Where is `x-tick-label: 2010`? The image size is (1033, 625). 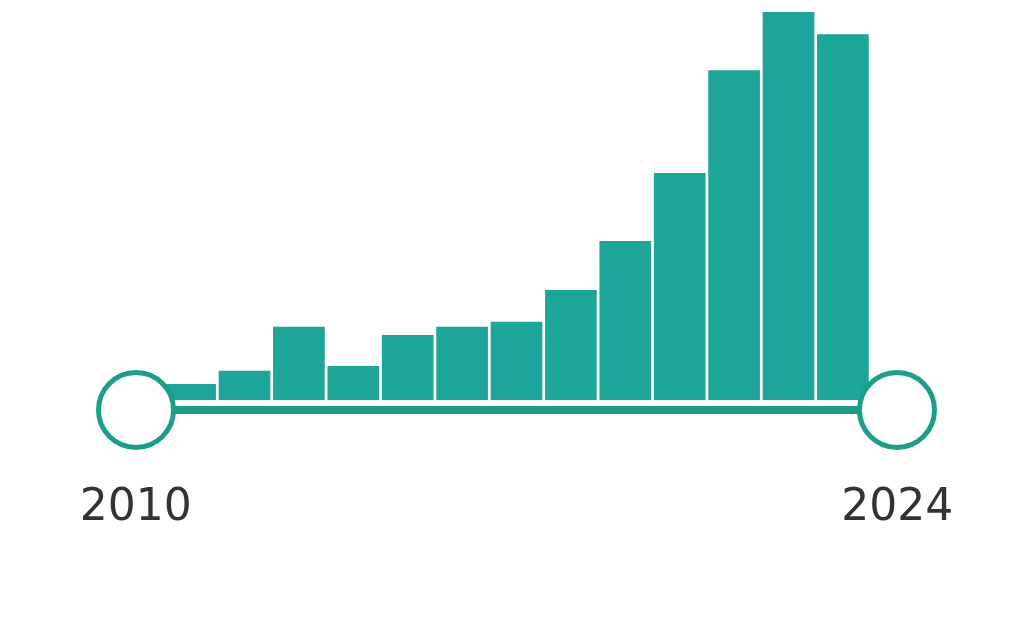 x-tick-label: 2010 is located at coordinates (135, 505).